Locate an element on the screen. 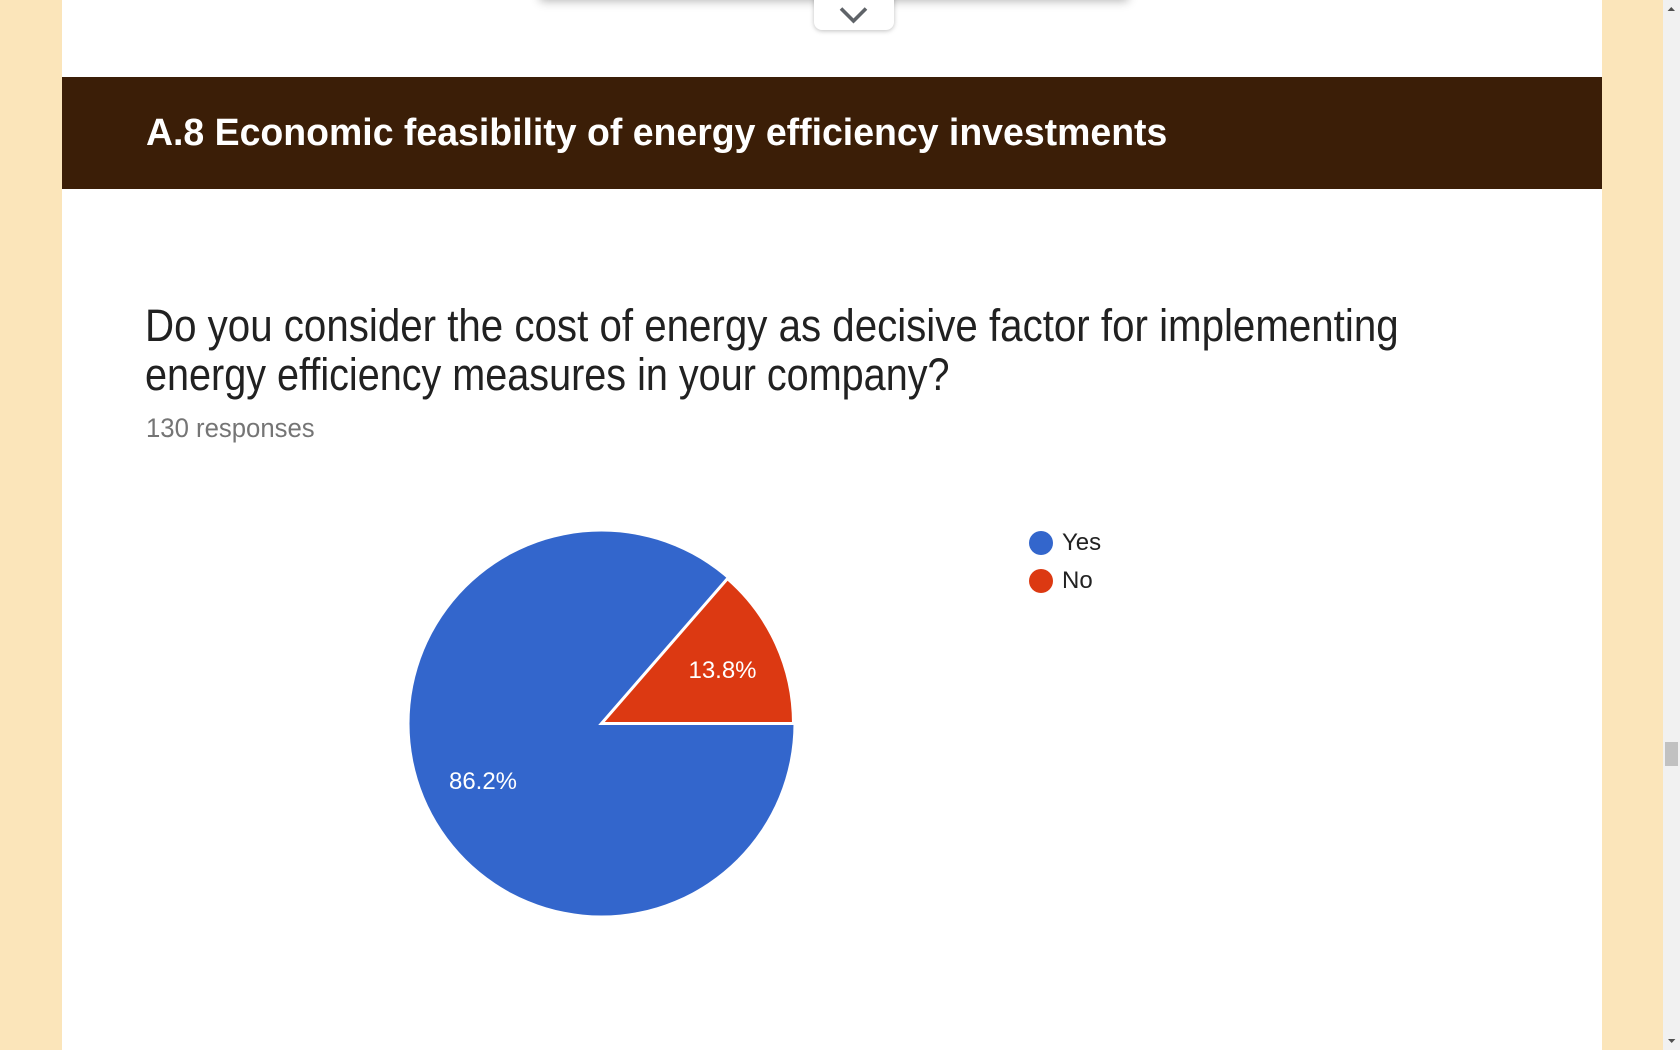 This screenshot has width=1680, height=1050. svg-text: 13.8% is located at coordinates (722, 670).